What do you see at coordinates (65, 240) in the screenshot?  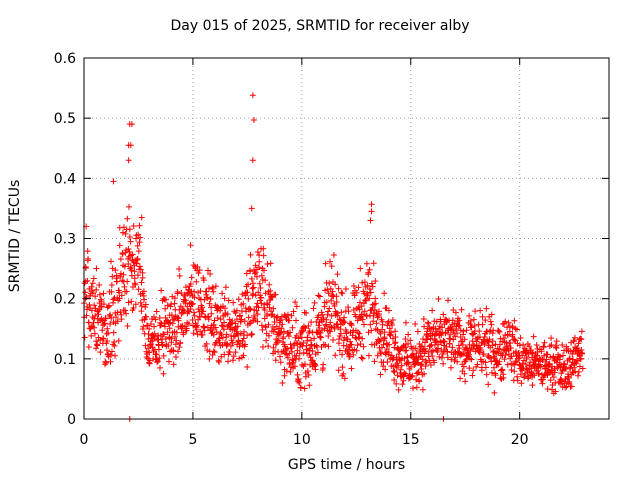 I see `y-tick-label: 0.3` at bounding box center [65, 240].